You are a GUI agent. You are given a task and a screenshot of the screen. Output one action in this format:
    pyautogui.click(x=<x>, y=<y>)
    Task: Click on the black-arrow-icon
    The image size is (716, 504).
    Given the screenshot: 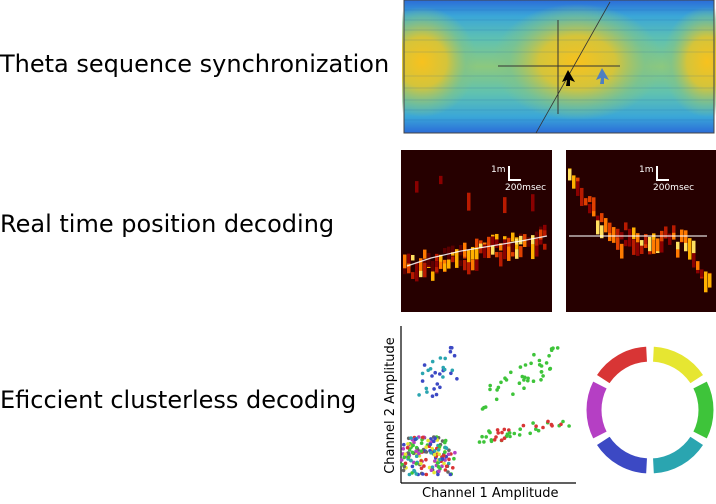 What is the action you would take?
    pyautogui.click(x=568, y=78)
    